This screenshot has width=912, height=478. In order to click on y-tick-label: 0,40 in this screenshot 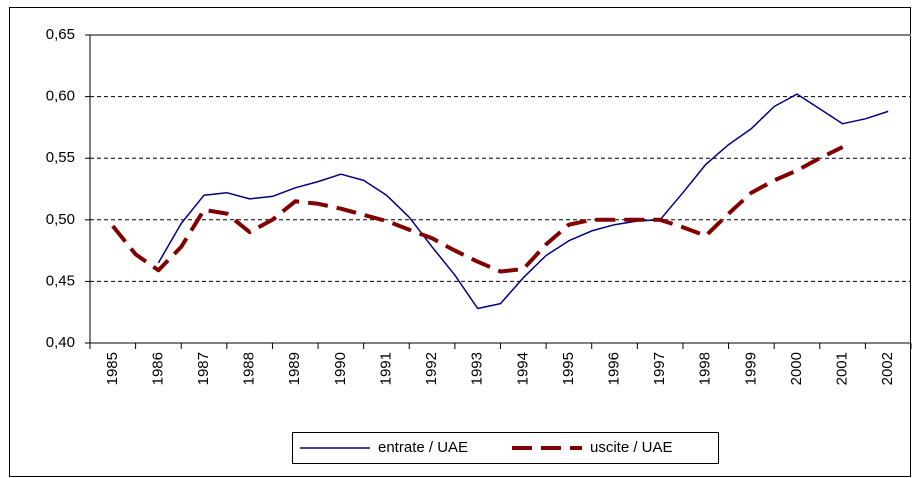, I will do `click(60, 342)`.